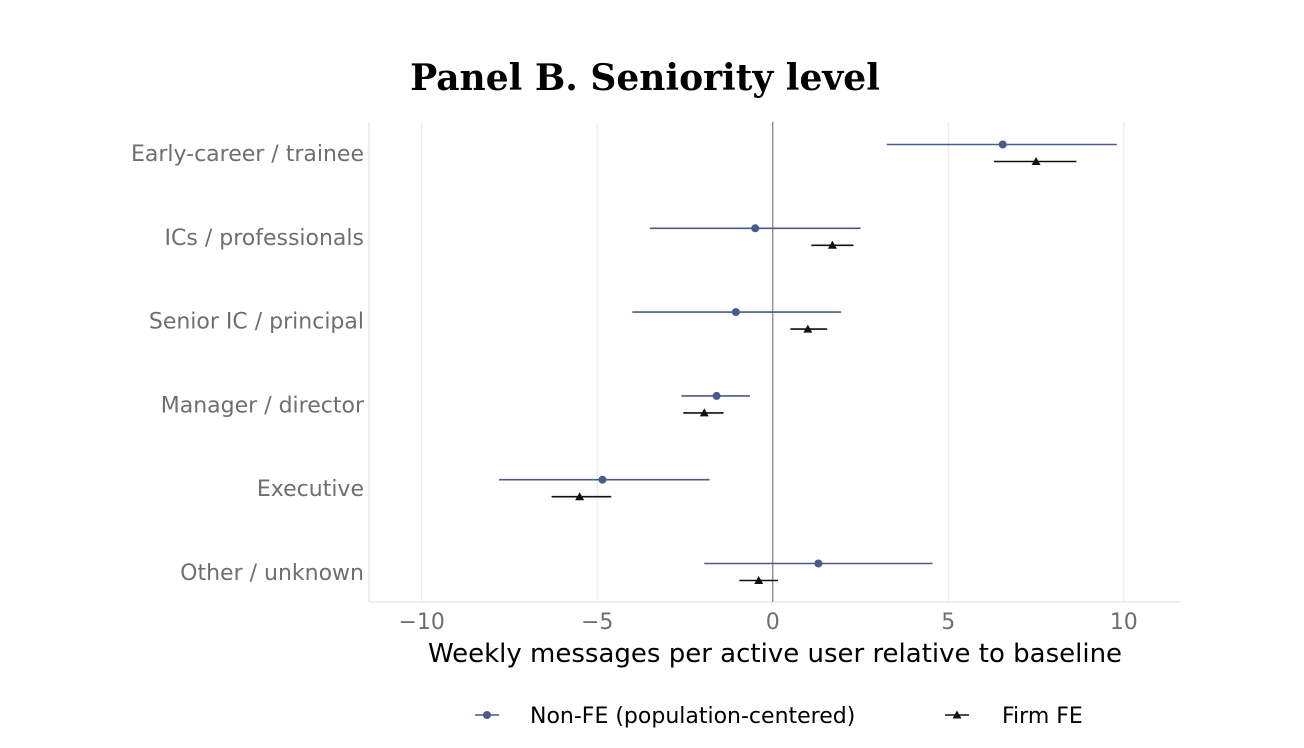  I want to click on category-label: Other / unknown, so click(272, 573).